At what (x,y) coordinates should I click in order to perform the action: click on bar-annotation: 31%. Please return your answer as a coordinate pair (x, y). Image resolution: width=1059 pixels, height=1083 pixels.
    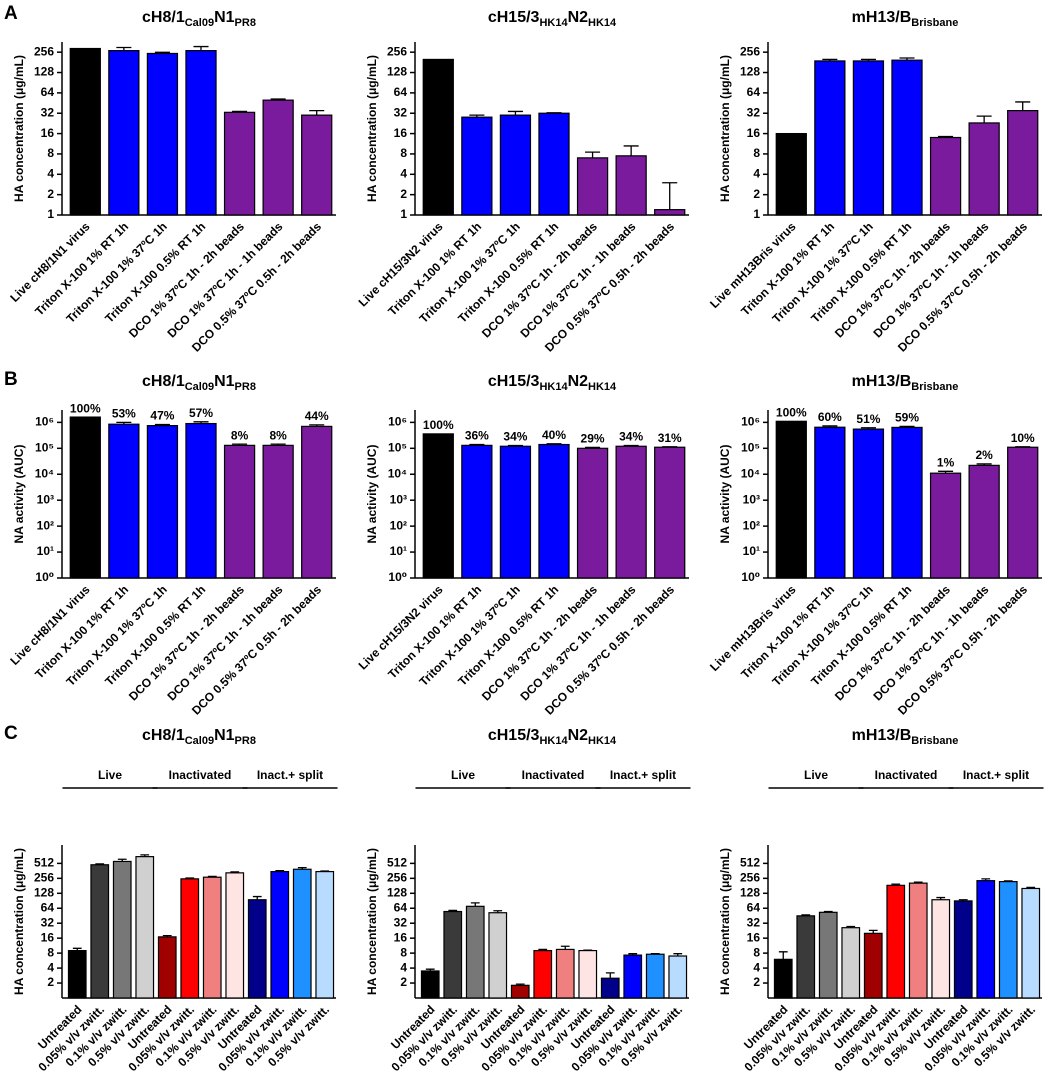
    Looking at the image, I should click on (670, 438).